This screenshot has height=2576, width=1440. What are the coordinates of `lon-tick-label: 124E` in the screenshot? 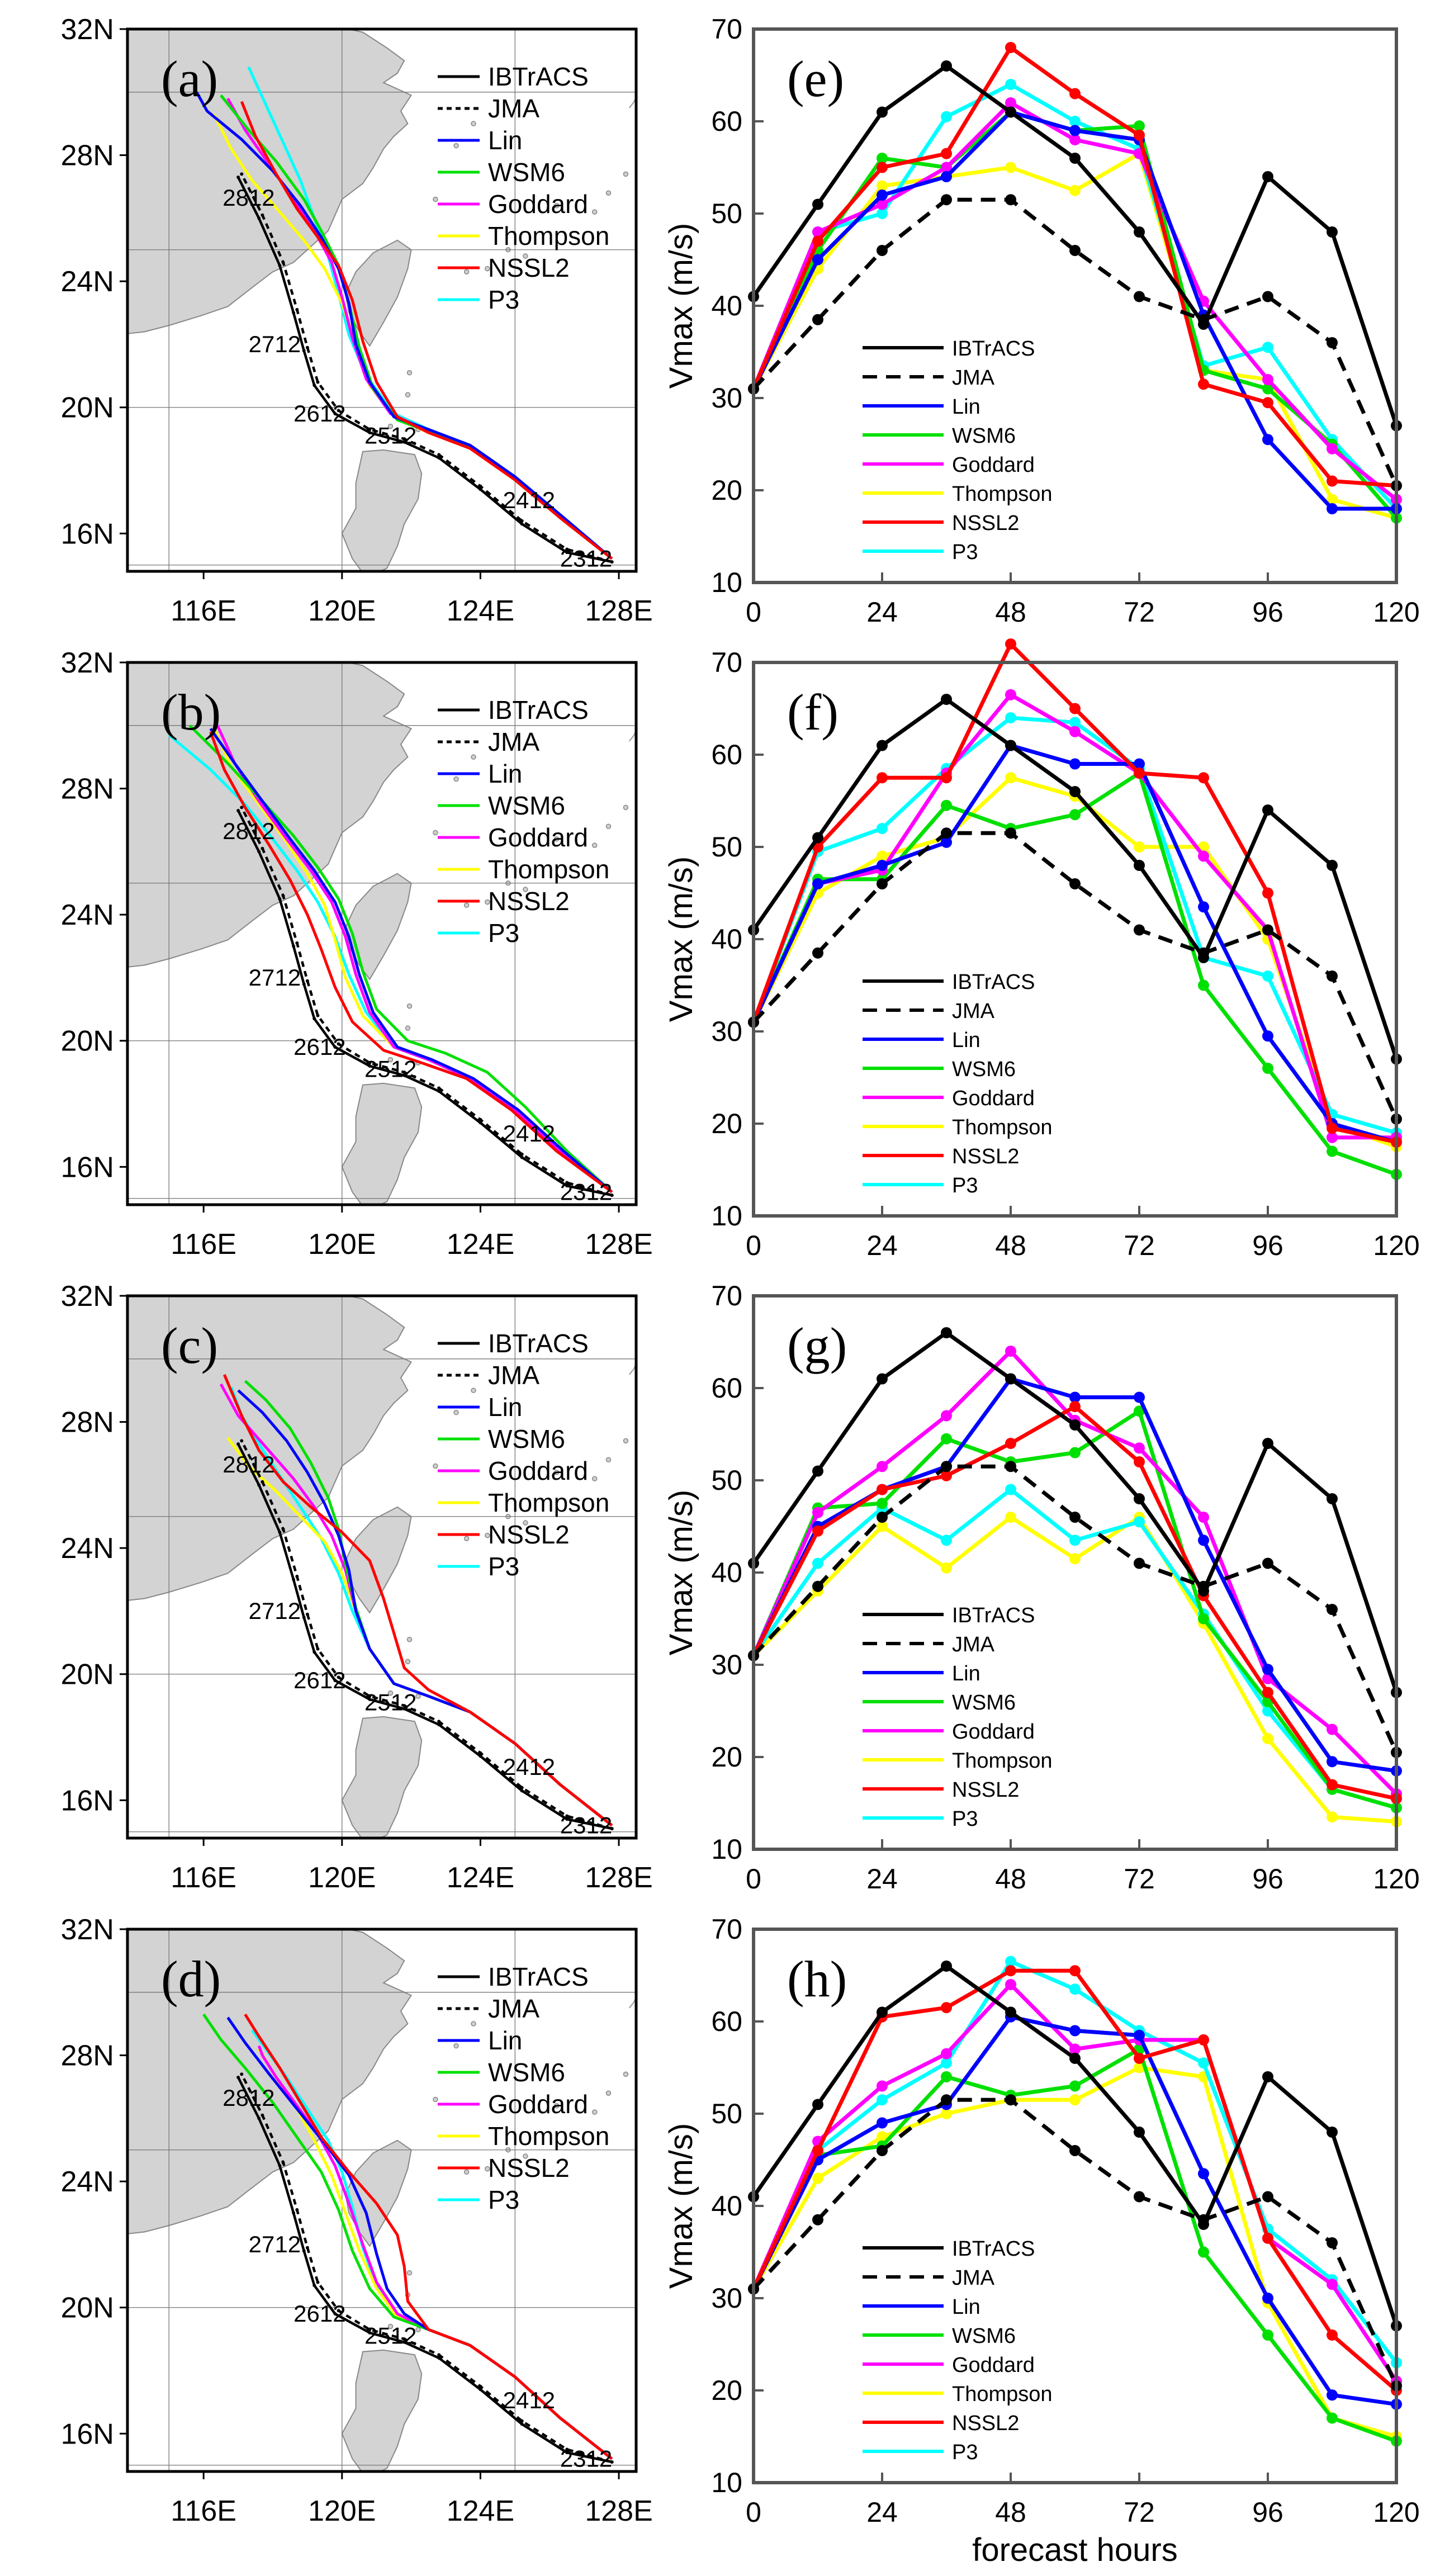 It's located at (480, 1878).